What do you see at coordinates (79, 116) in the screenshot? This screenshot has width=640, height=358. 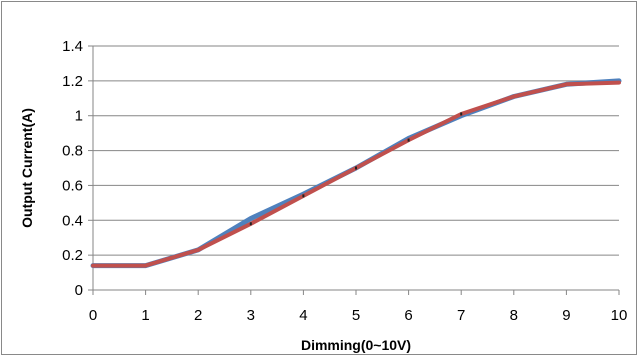 I see `y-tick-label: 1` at bounding box center [79, 116].